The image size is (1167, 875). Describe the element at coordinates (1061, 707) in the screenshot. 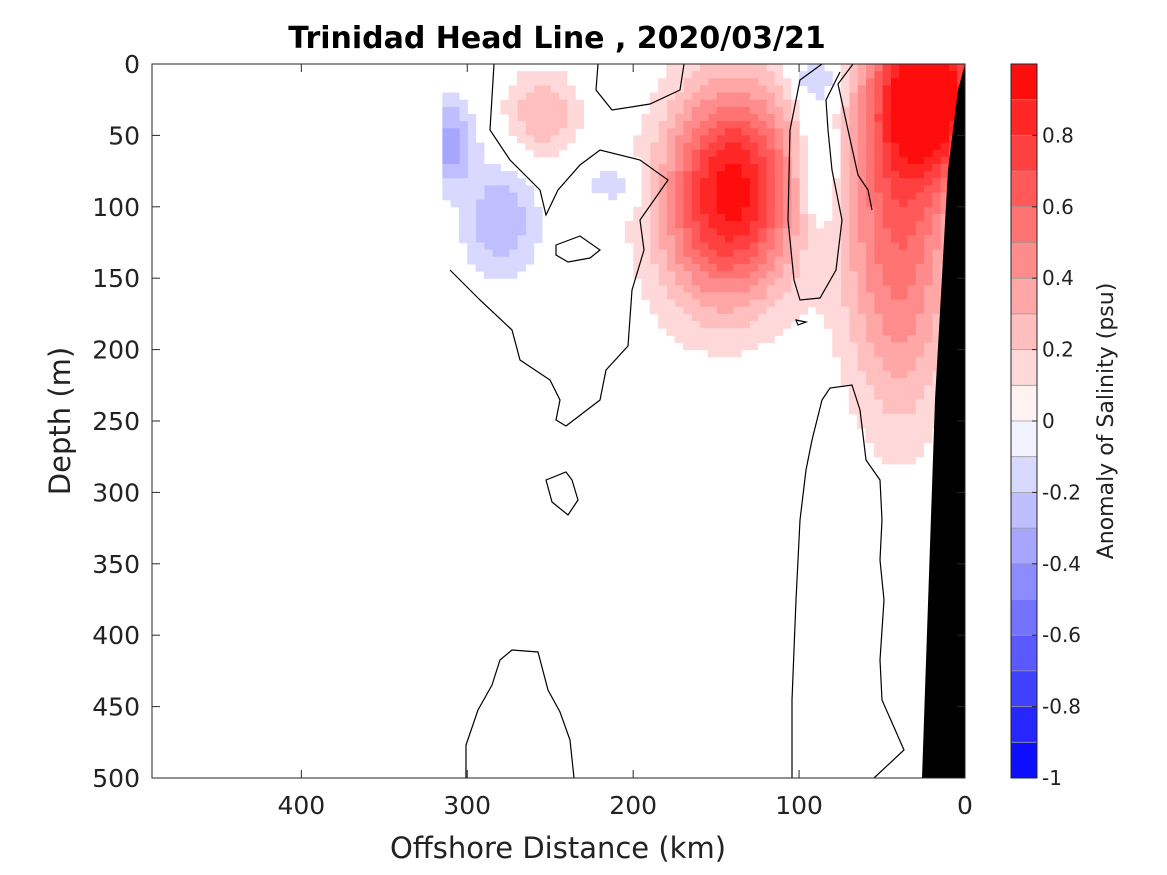

I see `colorbar-tick-label: -0.8` at that location.